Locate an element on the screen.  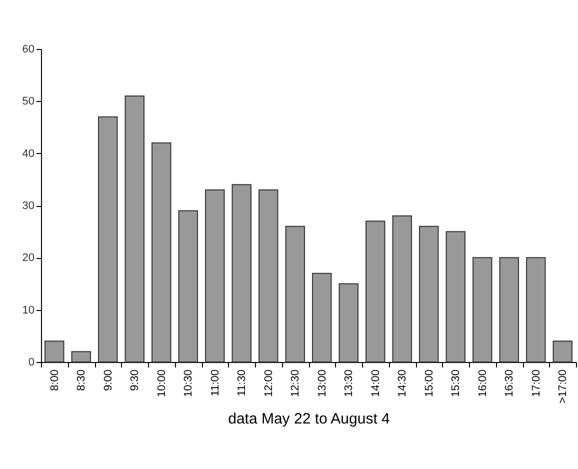
x-tick-label: 15:30 is located at coordinates (456, 384).